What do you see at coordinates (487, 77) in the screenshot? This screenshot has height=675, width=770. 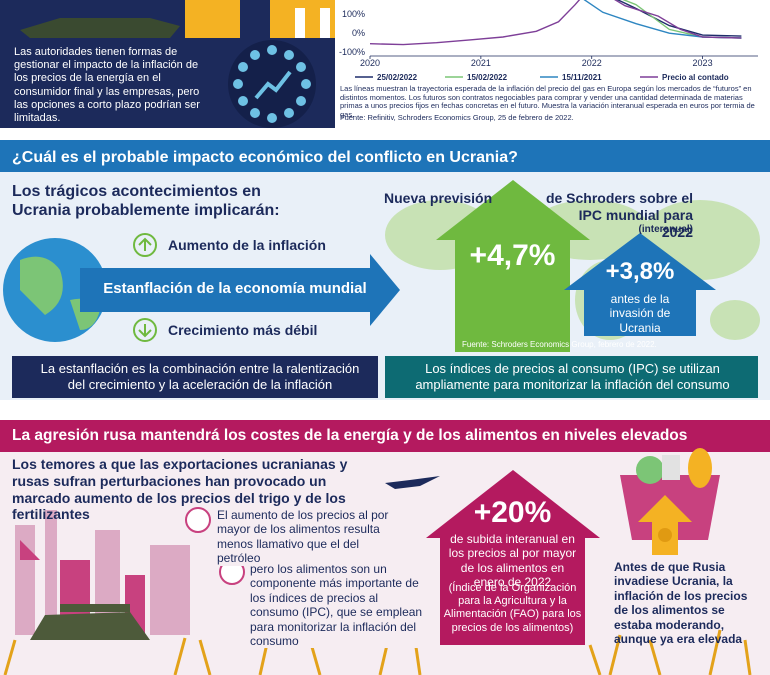 I see `legend-label: 15/02/2022` at bounding box center [487, 77].